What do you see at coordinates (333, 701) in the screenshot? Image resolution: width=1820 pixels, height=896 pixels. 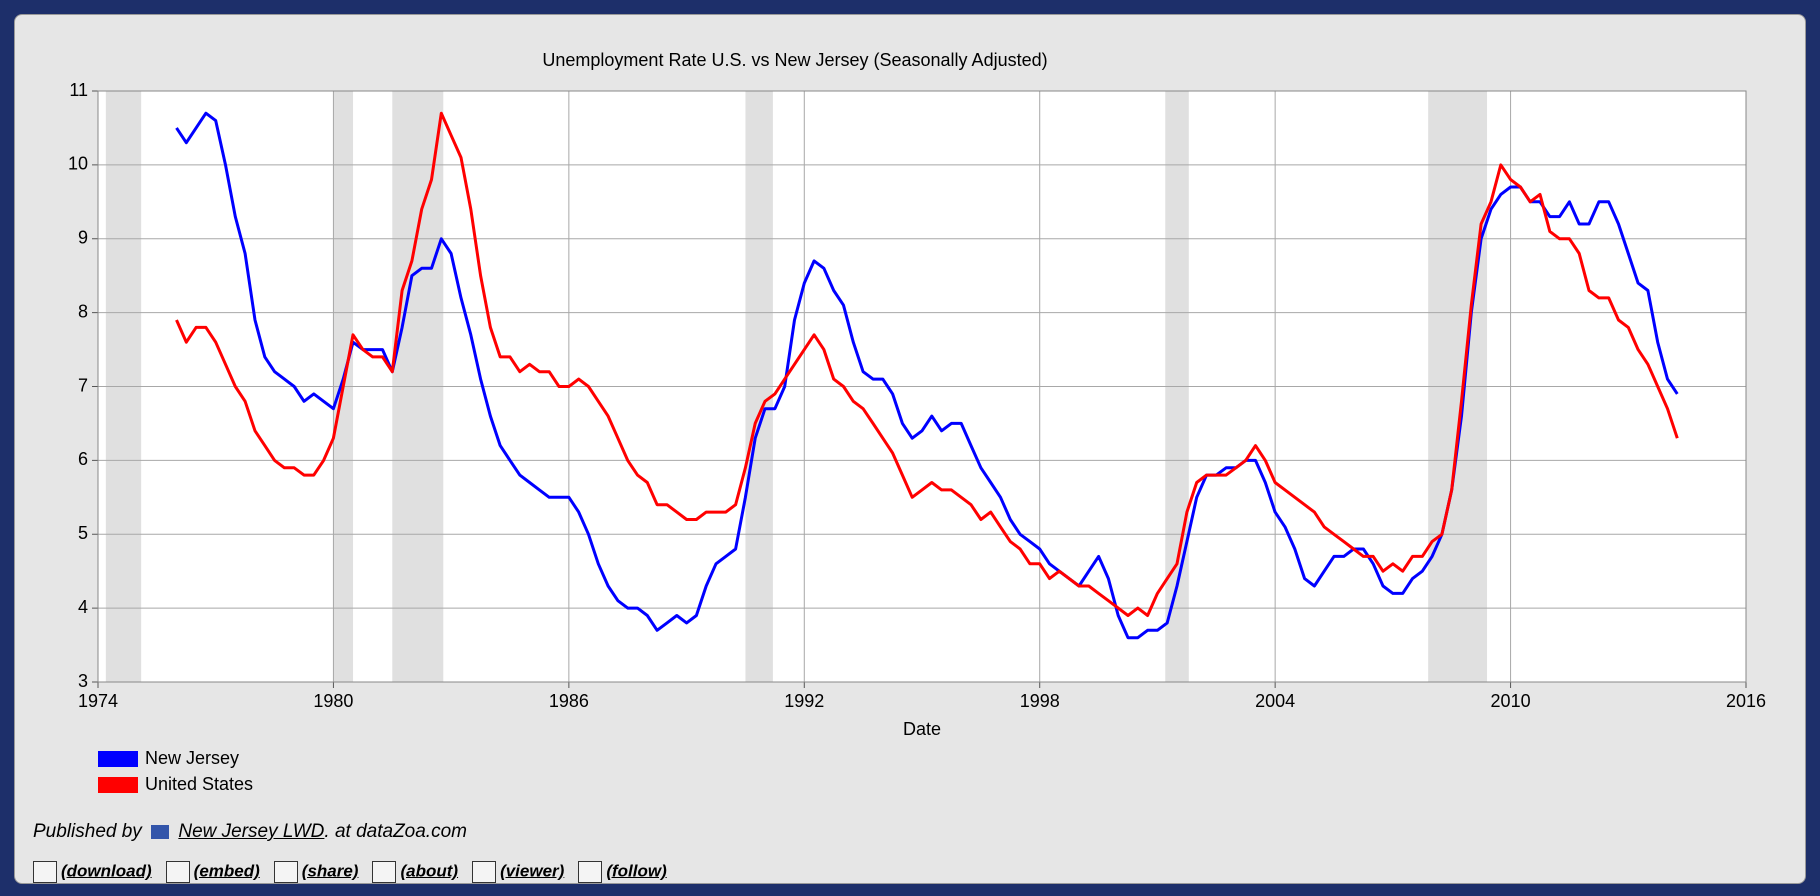 I see `x-tick-label: 1980` at bounding box center [333, 701].